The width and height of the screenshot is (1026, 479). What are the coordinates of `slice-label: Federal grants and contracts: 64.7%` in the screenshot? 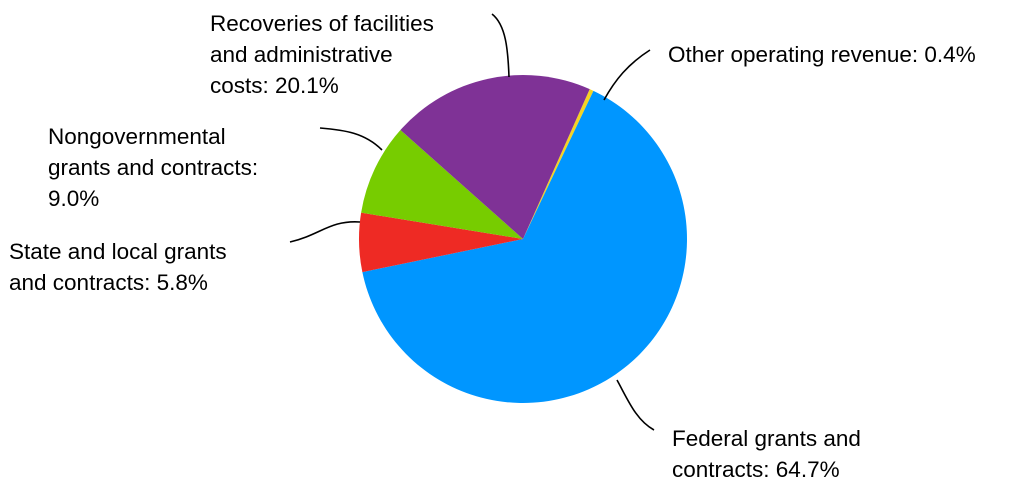 It's located at (766, 452).